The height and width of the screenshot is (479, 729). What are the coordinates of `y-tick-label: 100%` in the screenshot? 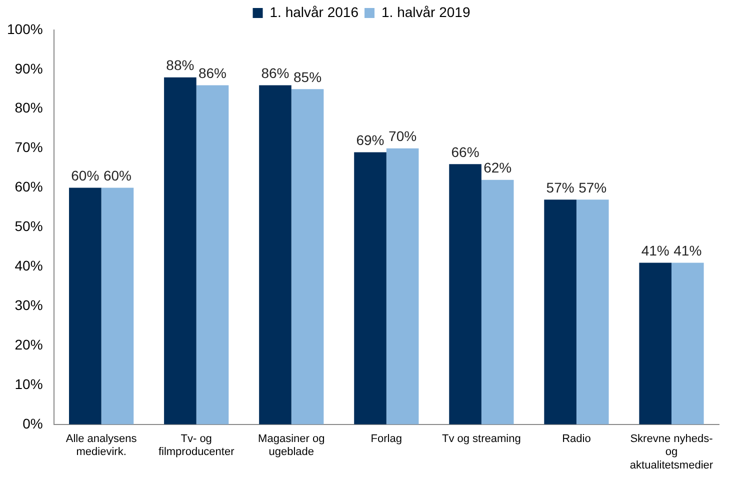 It's located at (24, 28).